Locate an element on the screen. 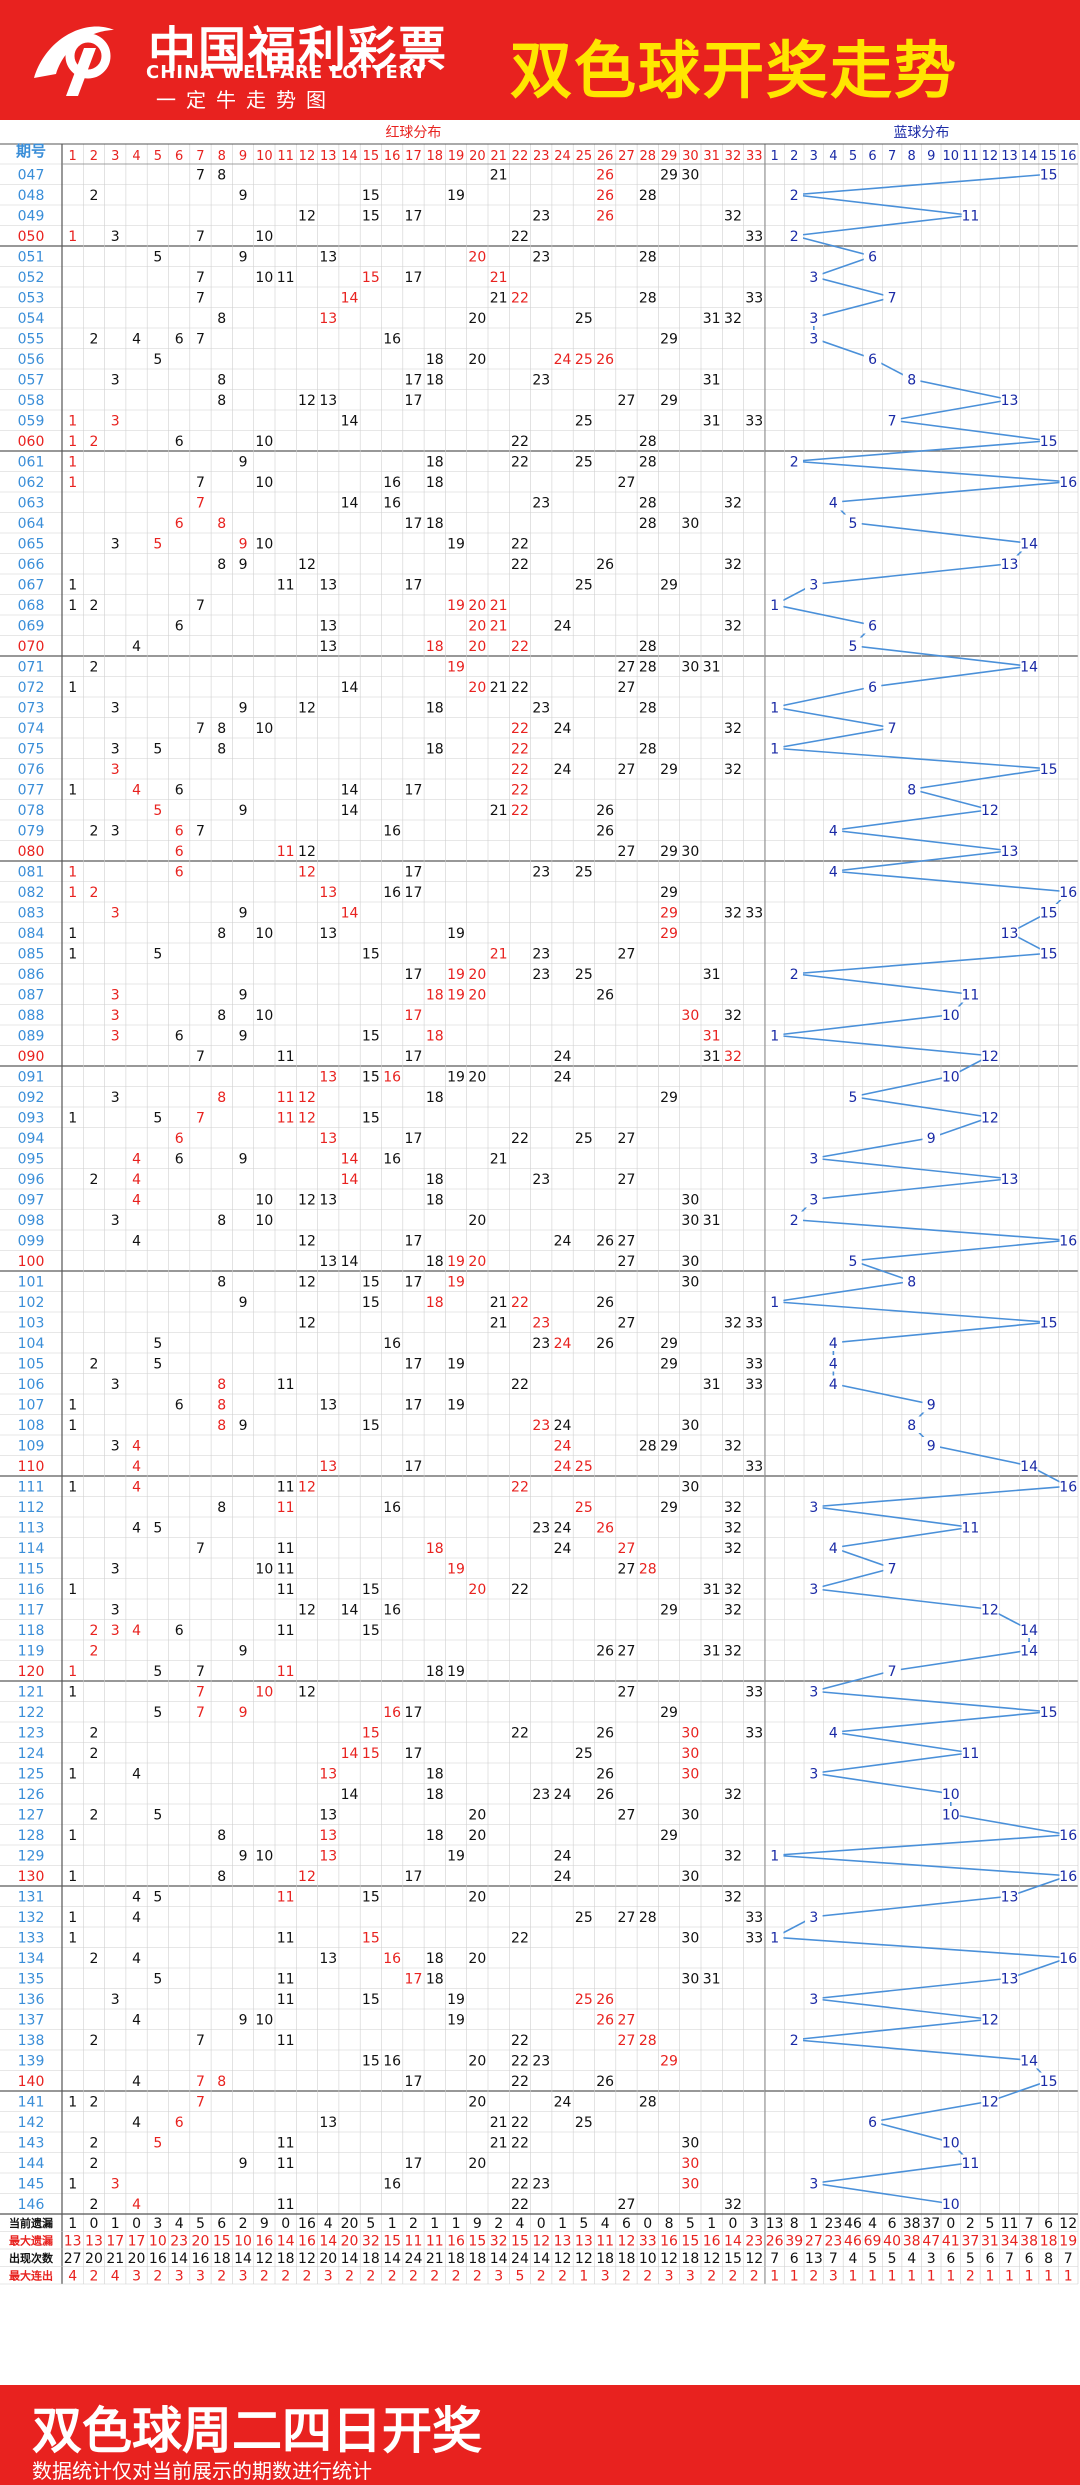  issue-number: 125 is located at coordinates (31, 1774).